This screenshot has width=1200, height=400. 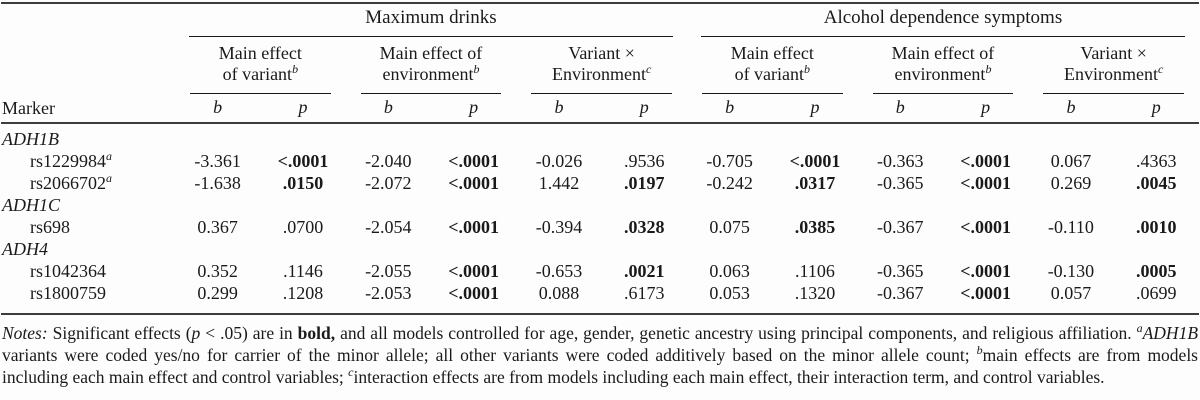 I want to click on effect-header-main-variant-md: Main effect of variantb, so click(x=260, y=65).